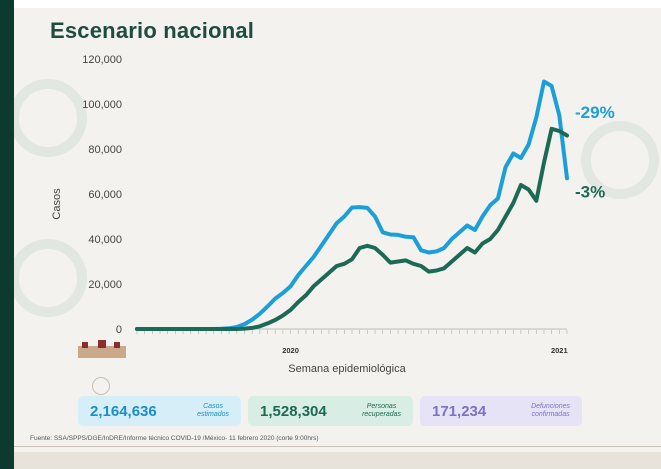  What do you see at coordinates (293, 411) in the screenshot?
I see `stat-recuperadas-value: 1,528,304` at bounding box center [293, 411].